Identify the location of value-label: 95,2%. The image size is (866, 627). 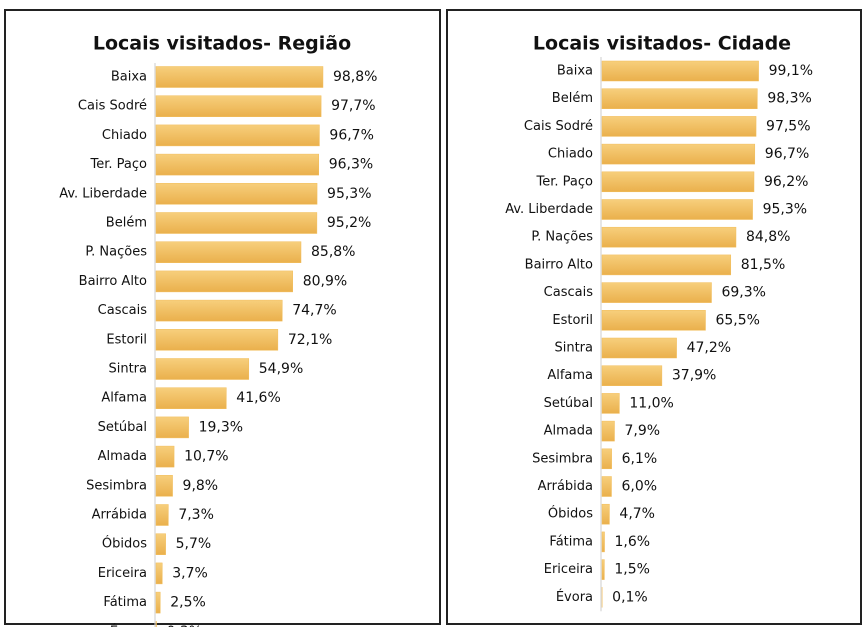
(349, 223).